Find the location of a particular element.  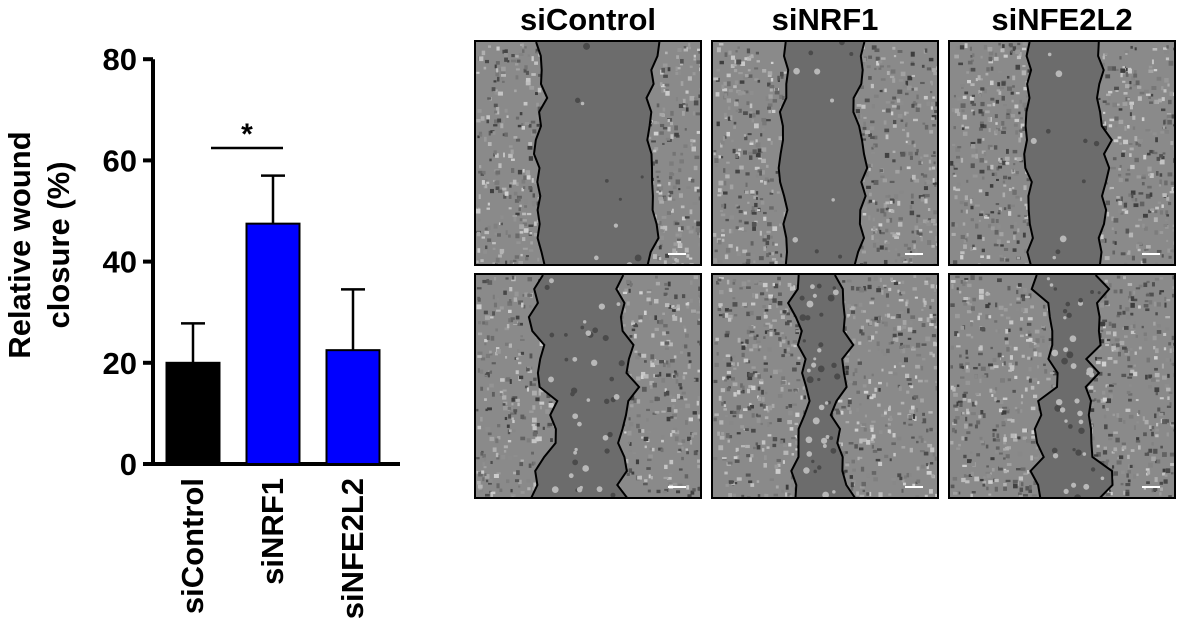

y-tick-label: 80 is located at coordinates (120, 59).